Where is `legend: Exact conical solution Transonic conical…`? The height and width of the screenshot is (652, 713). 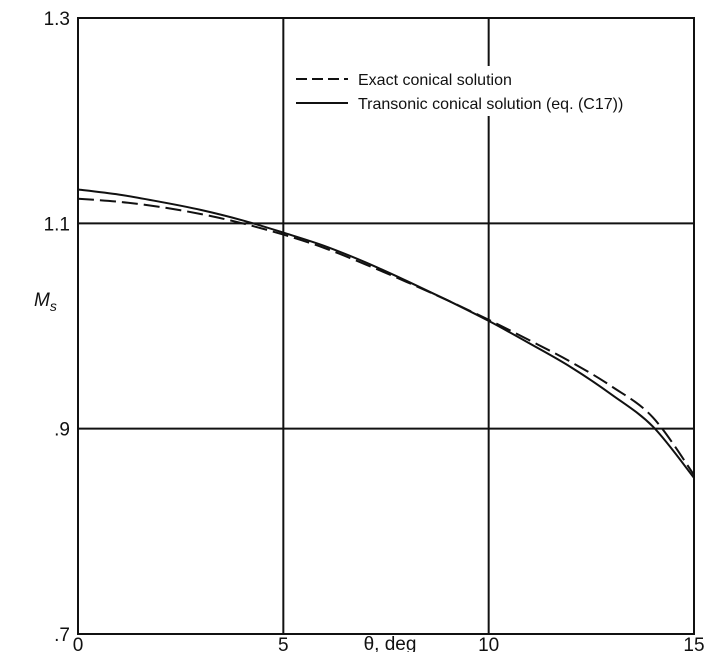
legend: Exact conical solution Transonic conical… is located at coordinates (487, 91).